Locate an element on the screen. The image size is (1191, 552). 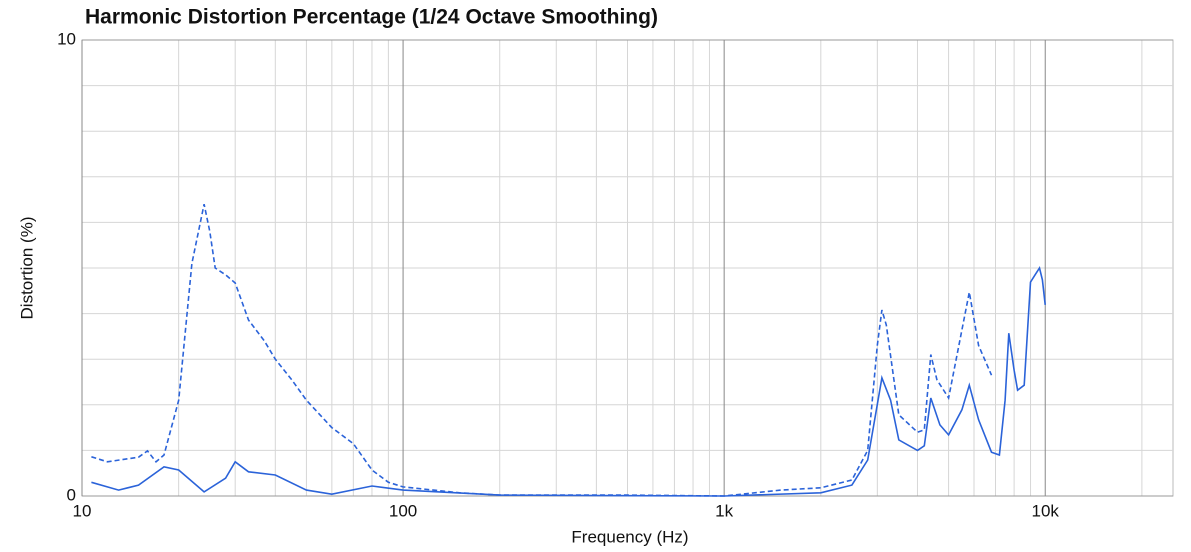
x-axis-label: Frequency (Hz) is located at coordinates (629, 536).